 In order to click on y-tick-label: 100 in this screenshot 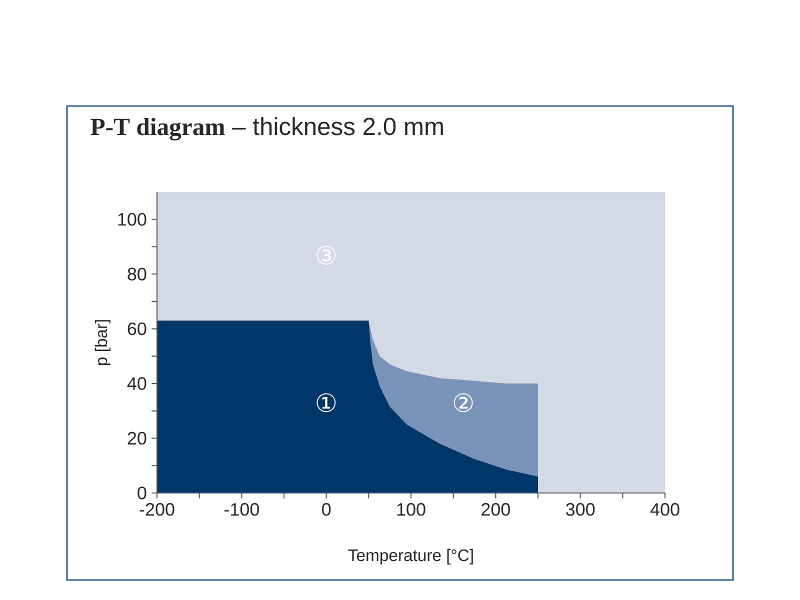, I will do `click(132, 219)`.